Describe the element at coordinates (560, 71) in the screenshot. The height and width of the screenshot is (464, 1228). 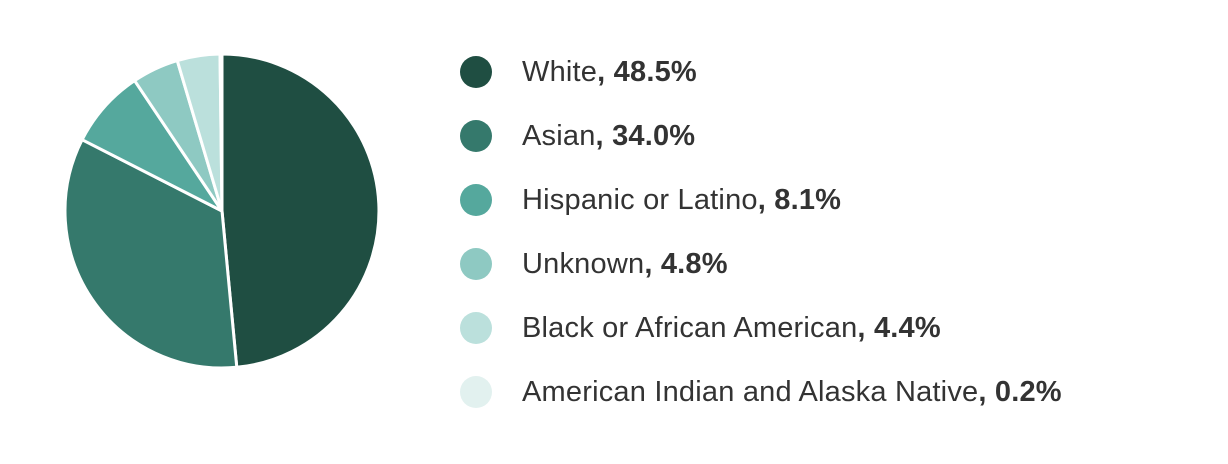
I see `legend-label: White` at that location.